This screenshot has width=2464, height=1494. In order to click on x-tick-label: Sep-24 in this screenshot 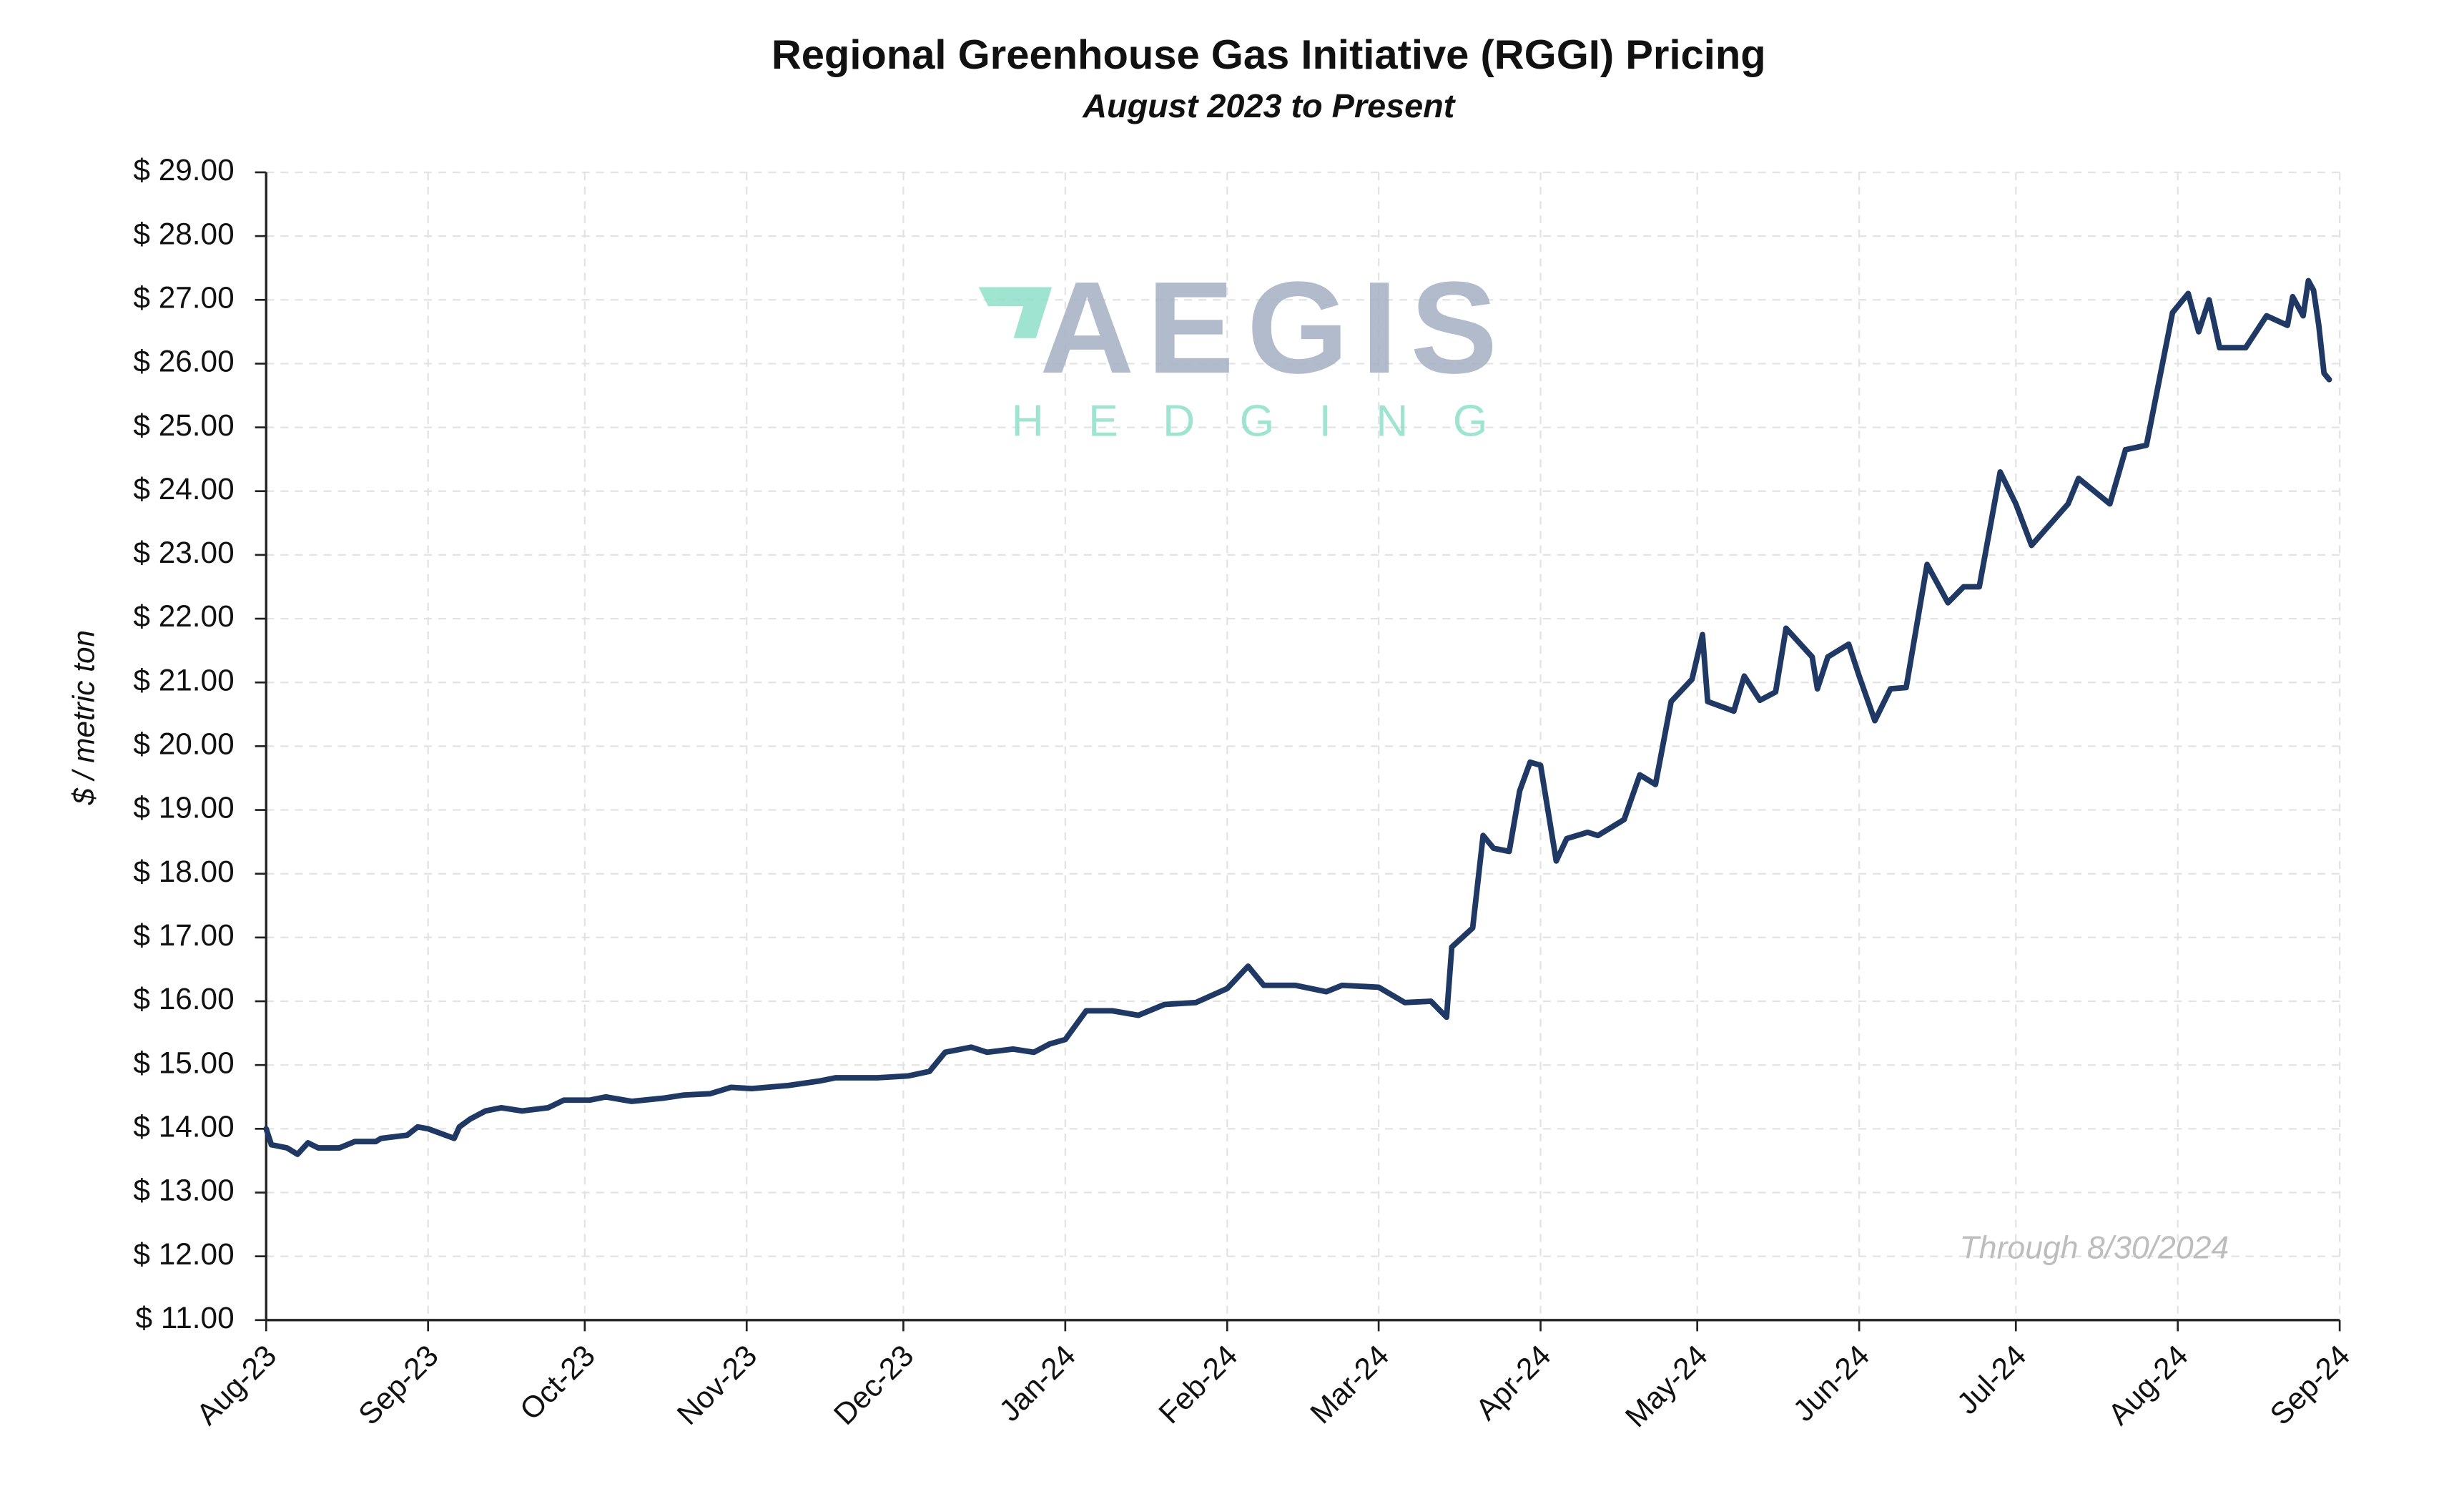, I will do `click(2311, 1384)`.